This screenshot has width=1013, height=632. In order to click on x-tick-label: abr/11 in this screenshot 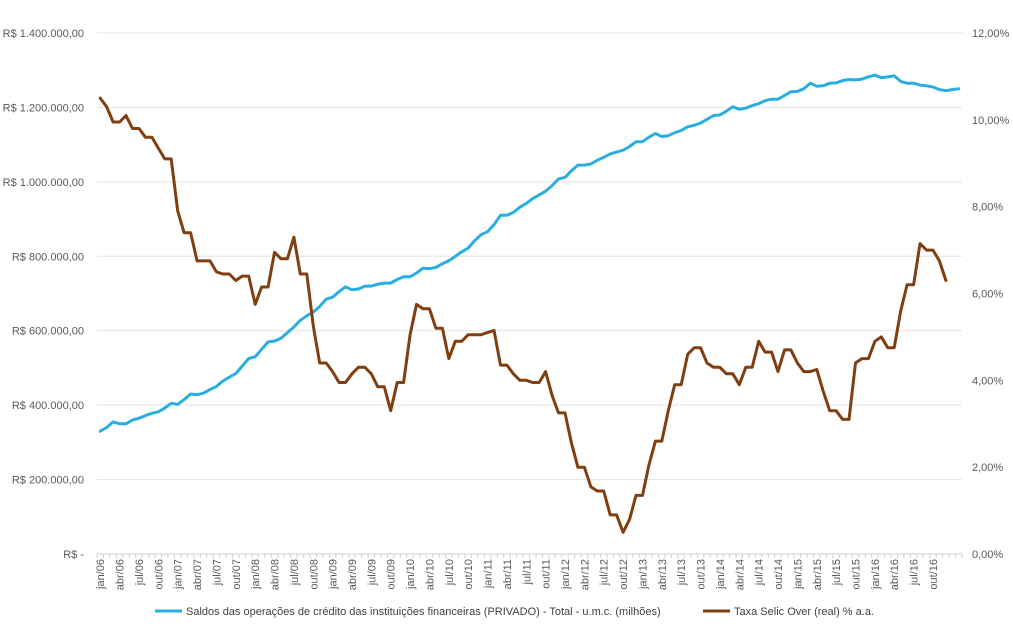, I will do `click(508, 574)`.